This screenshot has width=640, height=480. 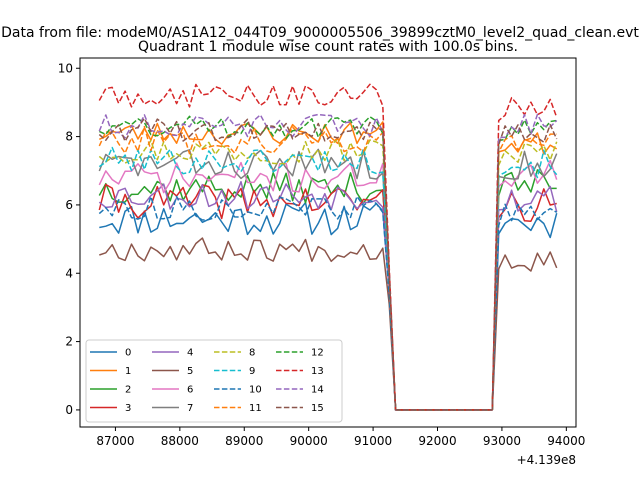 What do you see at coordinates (65, 68) in the screenshot?
I see `y-tick-label: 10` at bounding box center [65, 68].